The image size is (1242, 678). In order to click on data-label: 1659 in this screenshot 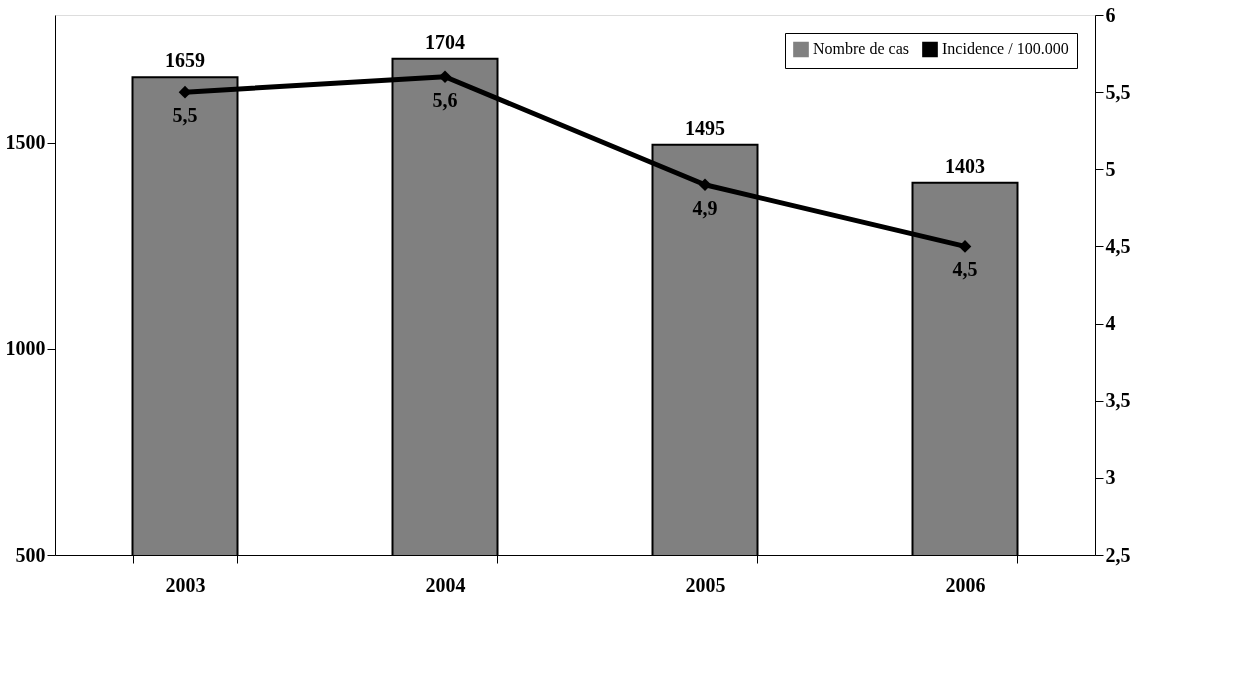, I will do `click(185, 60)`.